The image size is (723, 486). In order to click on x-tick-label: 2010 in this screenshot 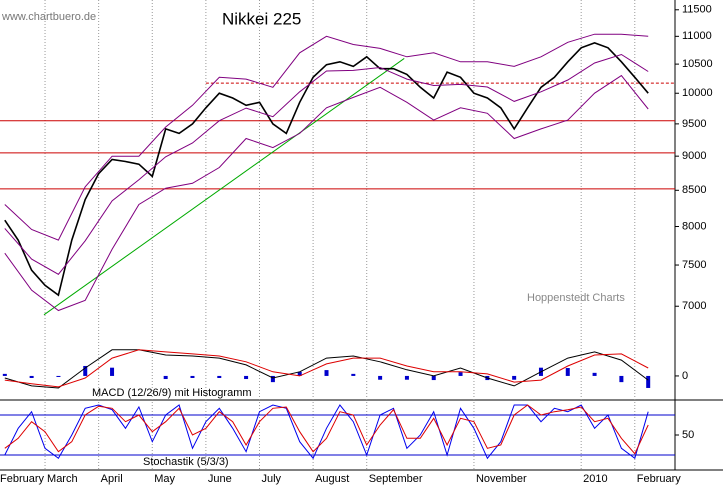, I will do `click(595, 479)`.